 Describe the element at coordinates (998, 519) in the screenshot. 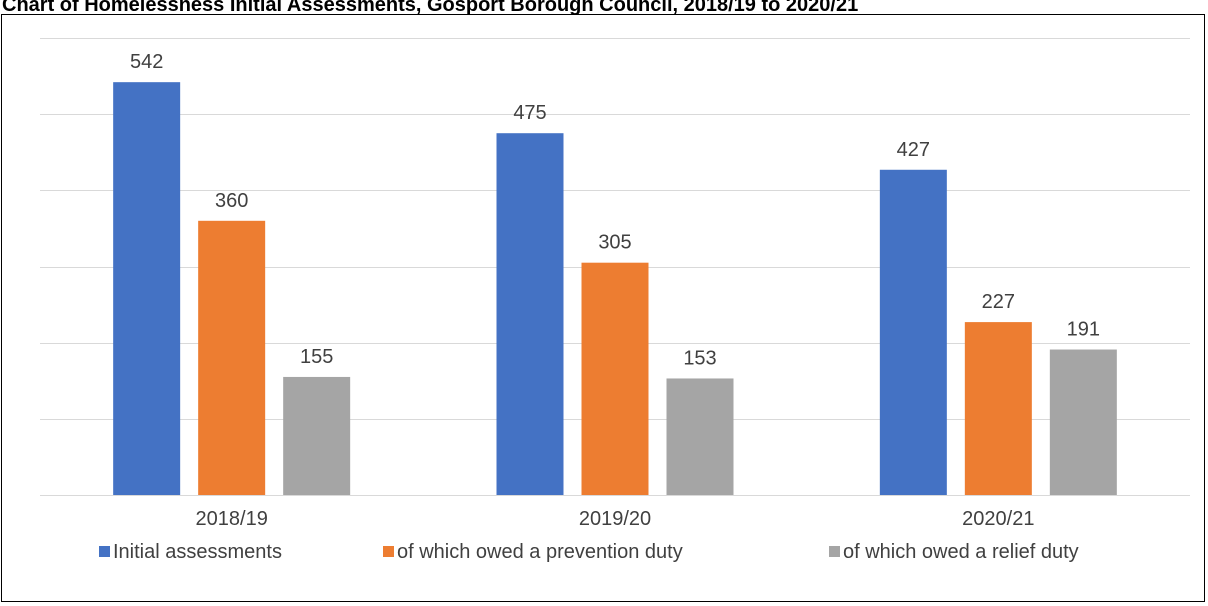

I see `x-tick-label: 2020/21` at that location.